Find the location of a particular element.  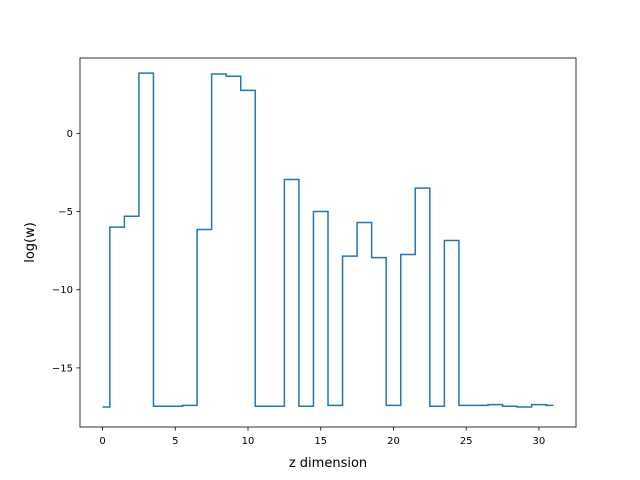

x-tick-label: 5 is located at coordinates (175, 441).